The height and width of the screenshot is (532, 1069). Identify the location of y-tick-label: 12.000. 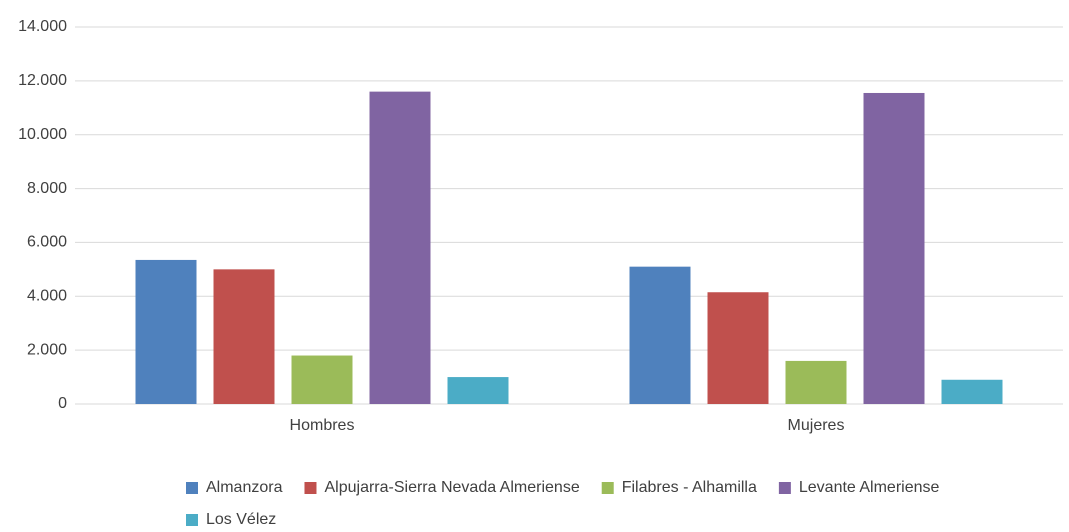
(42, 80).